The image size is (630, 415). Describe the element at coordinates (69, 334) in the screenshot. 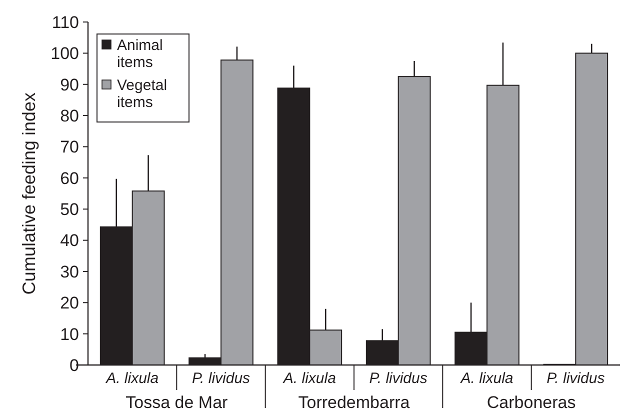

I see `y-tick-label: 10` at that location.